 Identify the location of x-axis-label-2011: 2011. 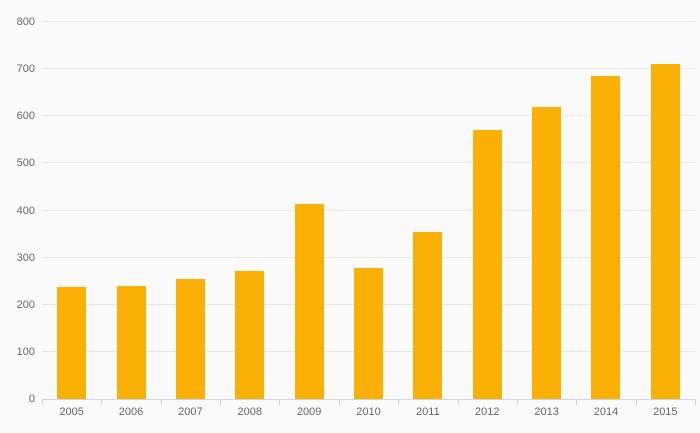
(428, 412).